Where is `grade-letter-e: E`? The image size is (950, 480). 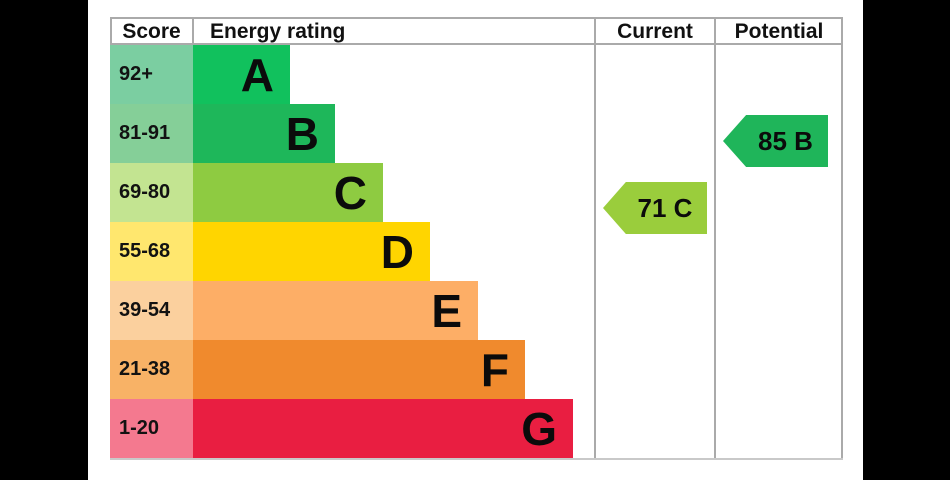 grade-letter-e: E is located at coordinates (446, 310).